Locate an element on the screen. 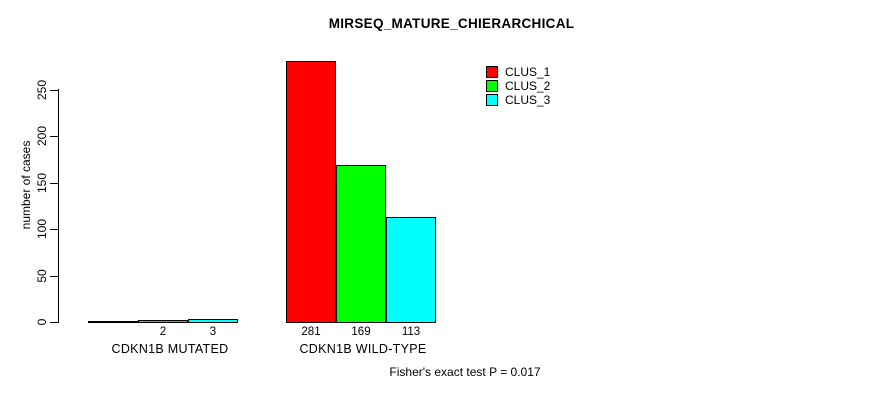  y-tick-label: 200 is located at coordinates (42, 136).